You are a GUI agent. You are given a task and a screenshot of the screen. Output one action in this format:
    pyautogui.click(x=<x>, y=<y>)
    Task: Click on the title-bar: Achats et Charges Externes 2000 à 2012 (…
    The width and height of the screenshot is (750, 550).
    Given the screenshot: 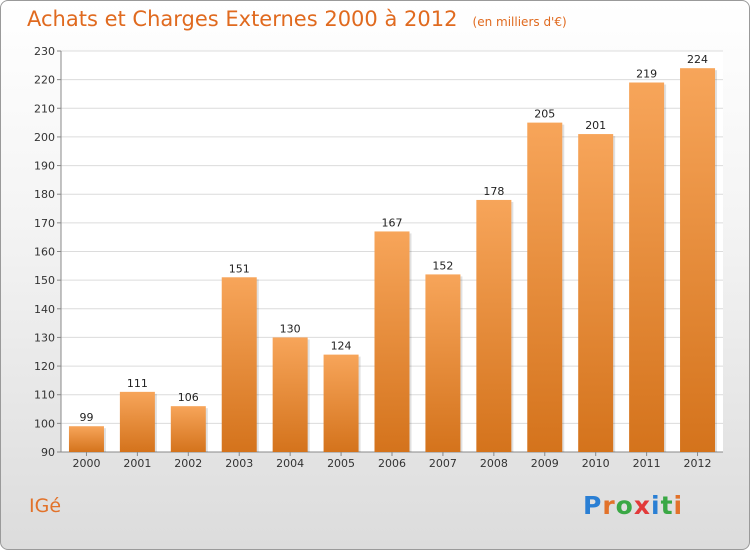 What is the action you would take?
    pyautogui.click(x=297, y=19)
    